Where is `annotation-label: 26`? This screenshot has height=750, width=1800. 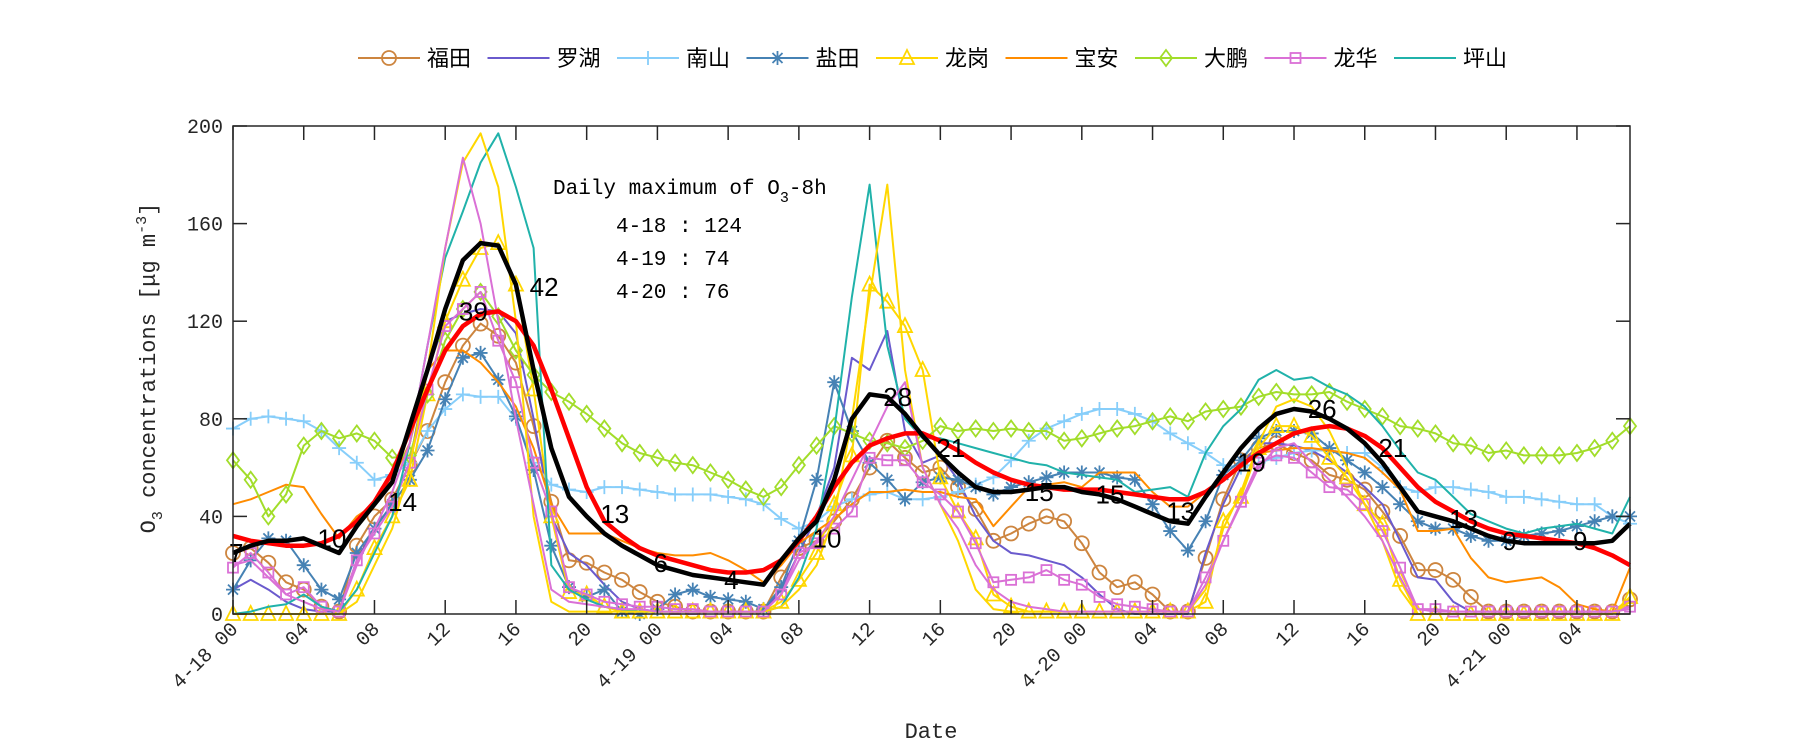
annotation-label: 26 is located at coordinates (1322, 409).